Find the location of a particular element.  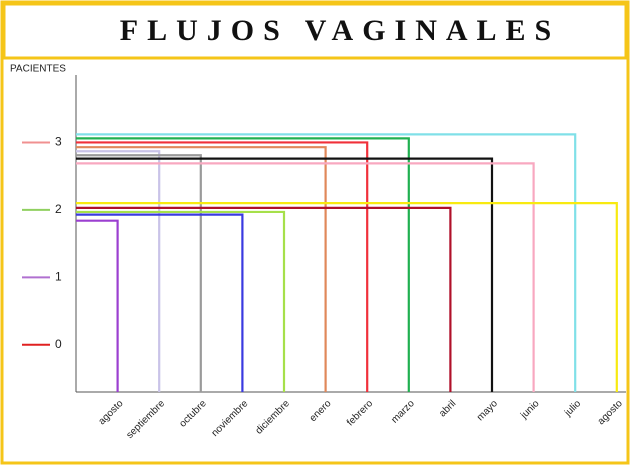

y-tick-label: 0 is located at coordinates (58, 344).